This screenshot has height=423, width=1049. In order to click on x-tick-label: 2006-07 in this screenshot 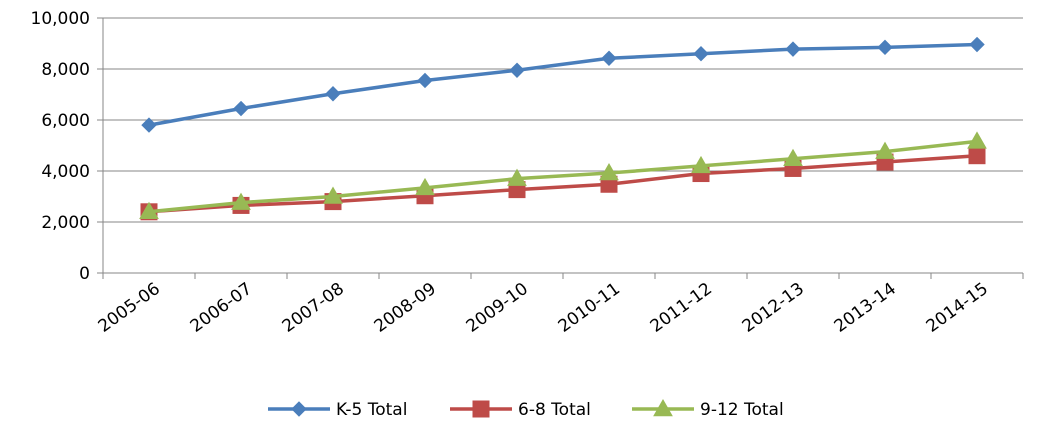, I will do `click(221, 308)`.